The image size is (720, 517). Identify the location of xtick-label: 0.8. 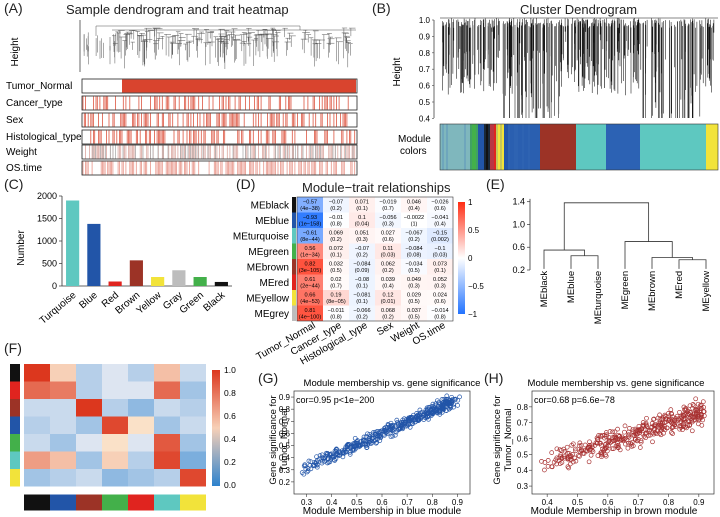
(669, 502).